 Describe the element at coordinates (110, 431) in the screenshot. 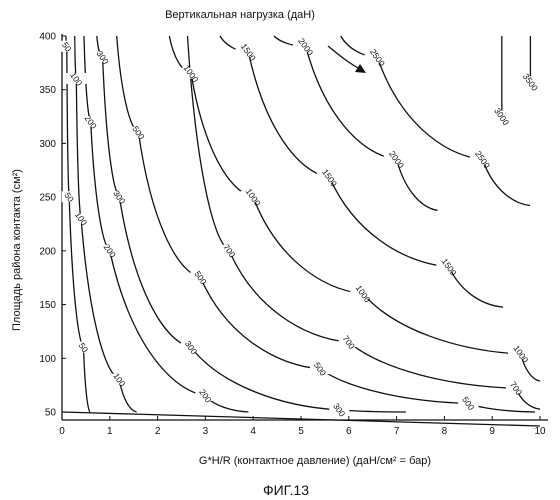

I see `x-tick-label: 1` at that location.